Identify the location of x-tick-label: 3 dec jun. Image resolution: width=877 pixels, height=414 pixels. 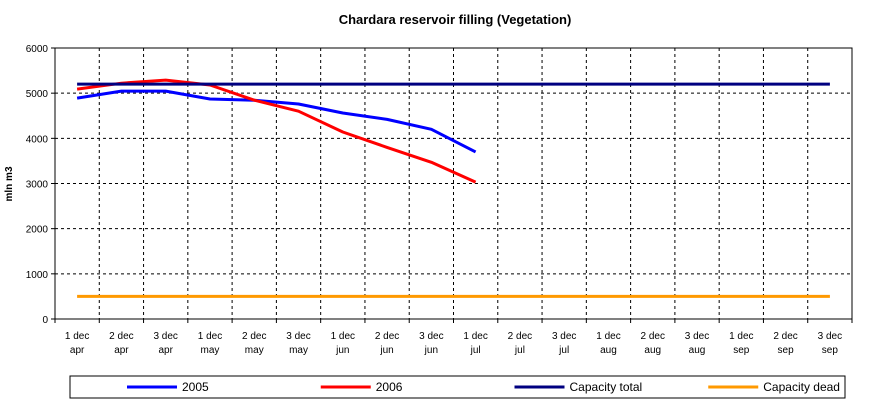
(431, 343).